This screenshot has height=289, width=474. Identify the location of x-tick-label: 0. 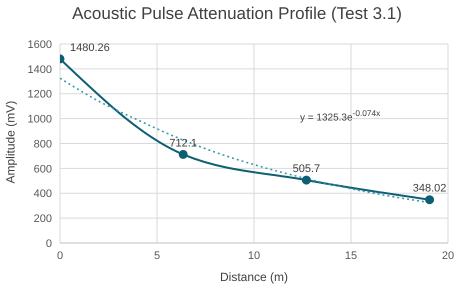
(60, 256).